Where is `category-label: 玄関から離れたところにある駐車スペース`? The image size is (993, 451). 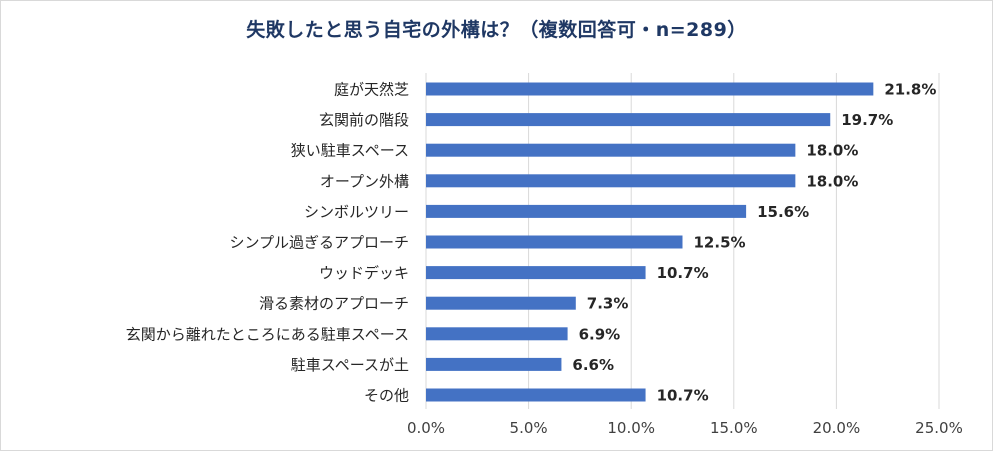
category-label: 玄関から離れたところにある駐車スペース is located at coordinates (267, 334).